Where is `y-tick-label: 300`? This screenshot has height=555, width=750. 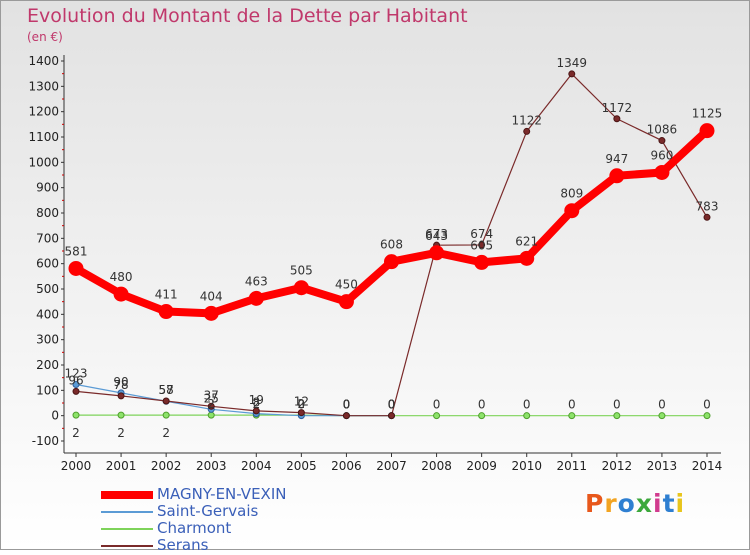
y-tick-label: 300 is located at coordinates (47, 340).